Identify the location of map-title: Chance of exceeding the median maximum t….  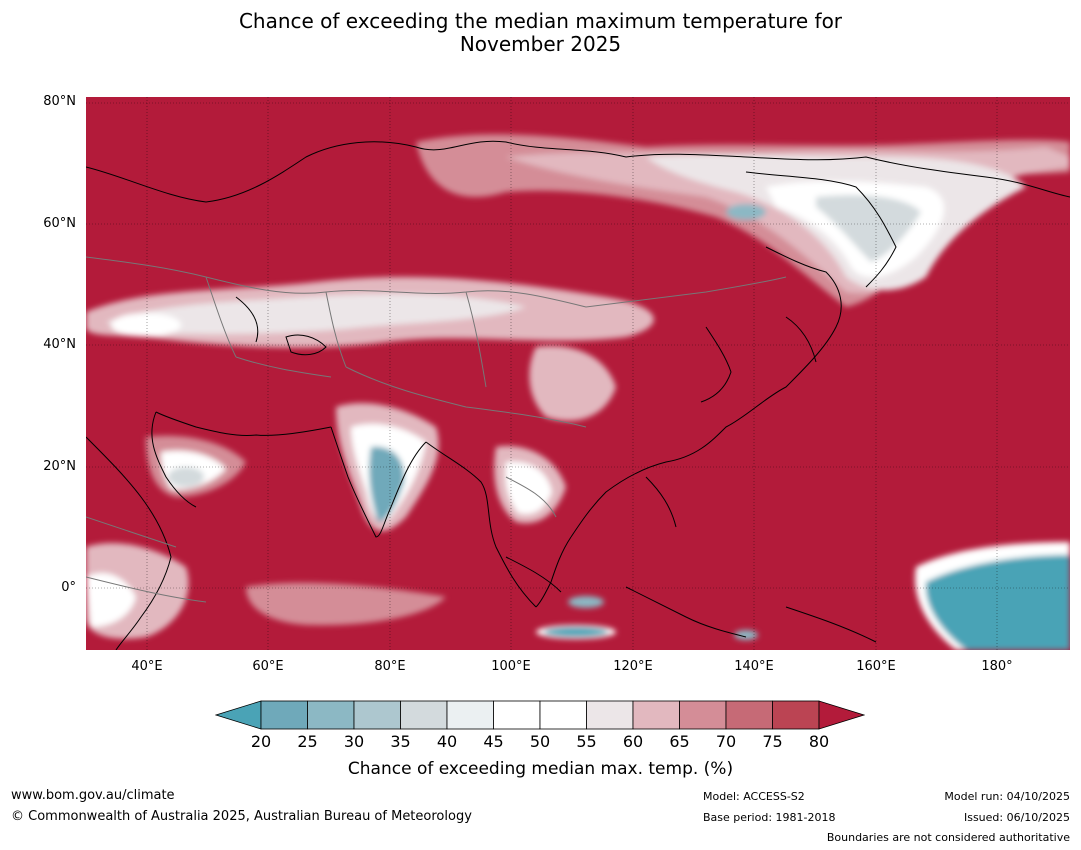
(540, 33).